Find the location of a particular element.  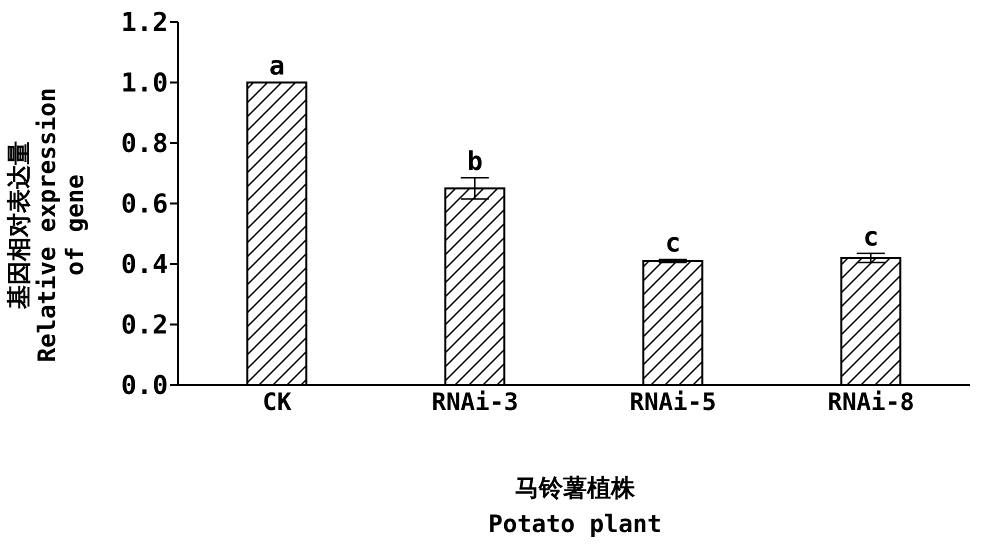

x-tick-label: CK is located at coordinates (277, 402).